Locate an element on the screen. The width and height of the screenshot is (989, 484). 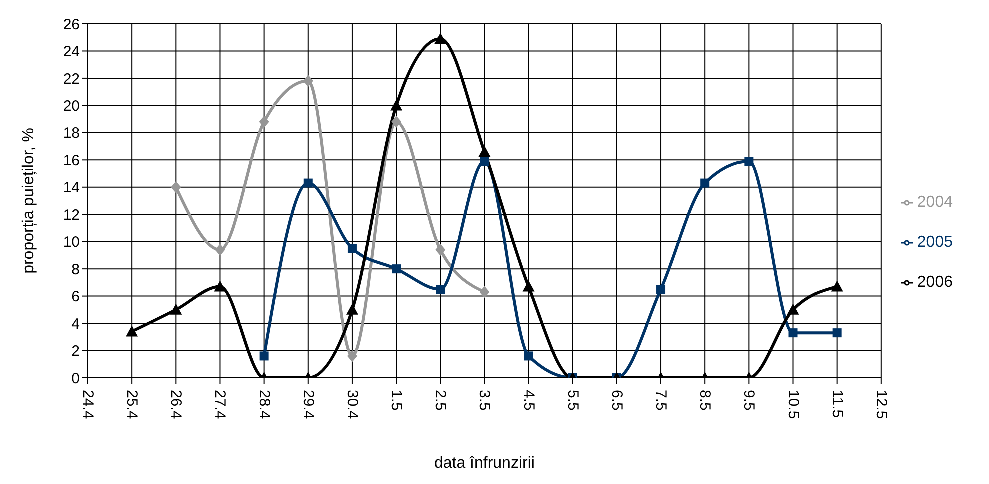
y-tick-label: 6 is located at coordinates (76, 297).